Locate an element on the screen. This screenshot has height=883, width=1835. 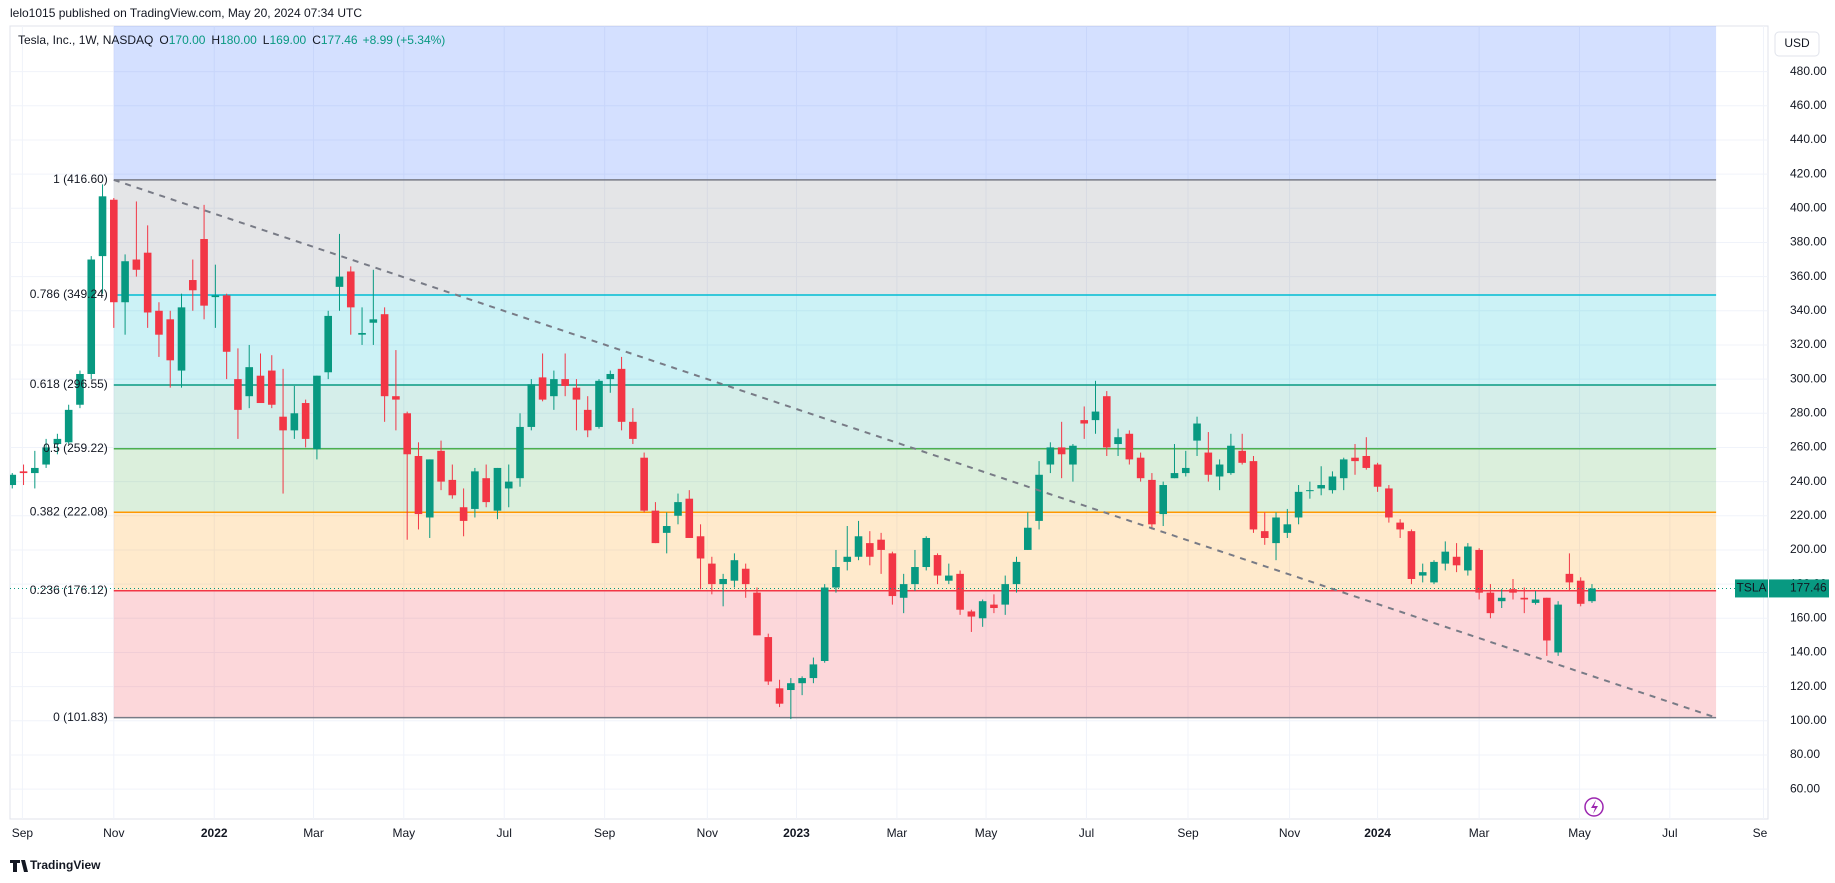
event-icon is located at coordinates (1594, 807).